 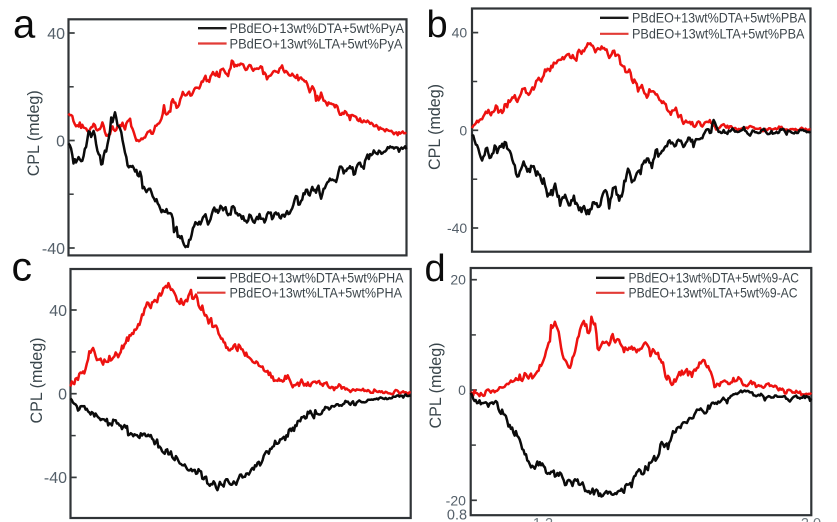 I want to click on svg-text: PBdEO+13wt%LTA+5wt%PyA, so click(x=317, y=43).